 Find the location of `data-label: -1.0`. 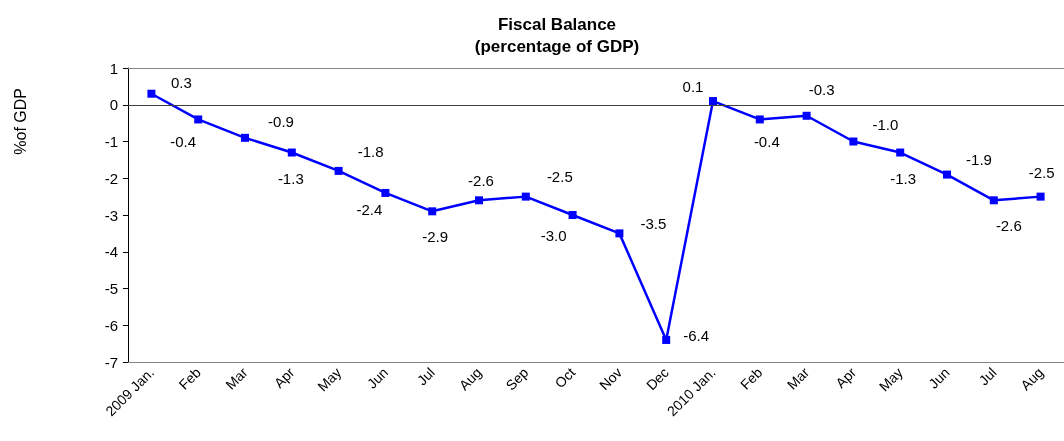

data-label: -1.0 is located at coordinates (885, 124).